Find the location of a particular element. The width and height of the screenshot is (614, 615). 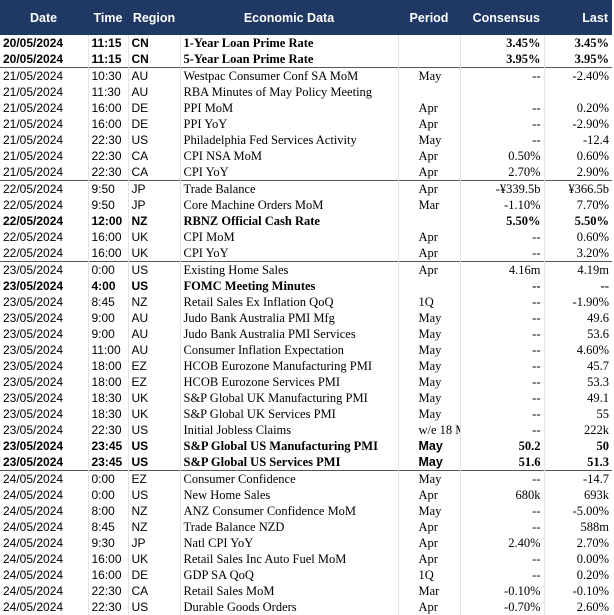

region-cell: NZ is located at coordinates (153, 302).